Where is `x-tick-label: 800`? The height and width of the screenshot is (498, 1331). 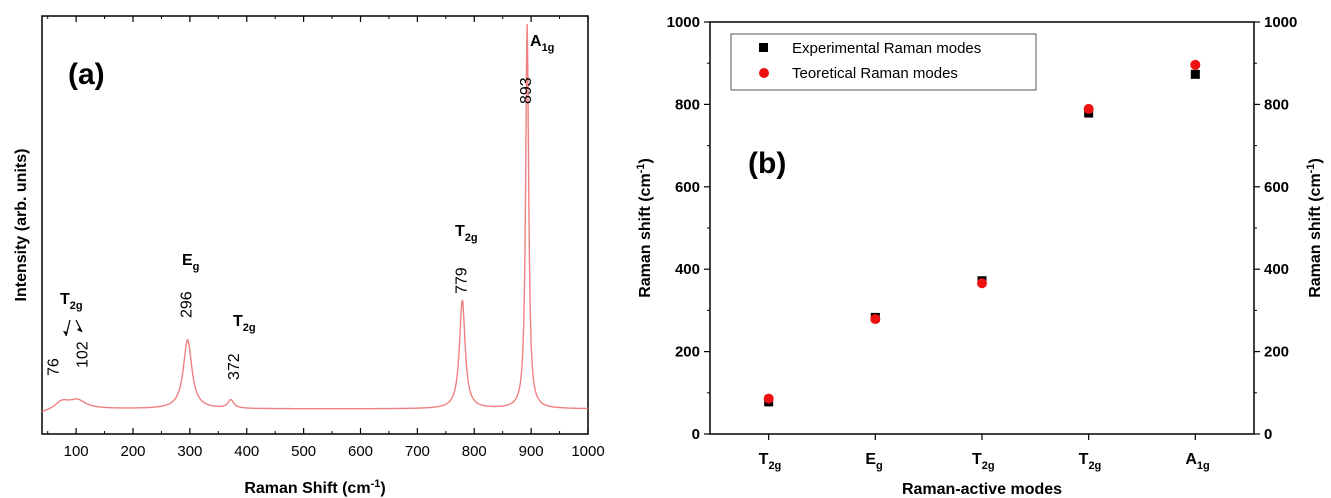
x-tick-label: 800 is located at coordinates (474, 451).